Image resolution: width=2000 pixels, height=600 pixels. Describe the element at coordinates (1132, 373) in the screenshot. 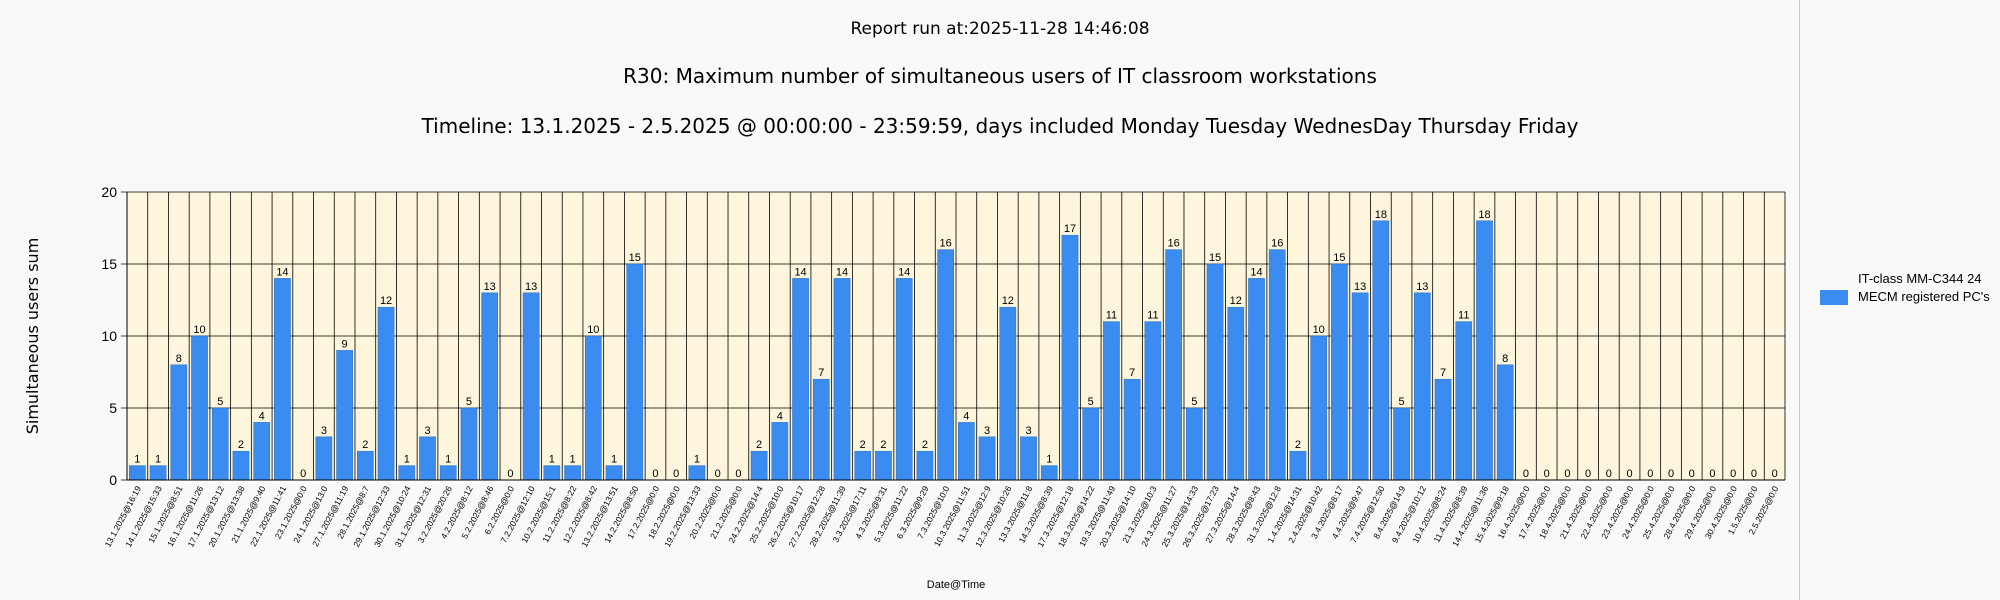

I see `data-label: 7` at that location.